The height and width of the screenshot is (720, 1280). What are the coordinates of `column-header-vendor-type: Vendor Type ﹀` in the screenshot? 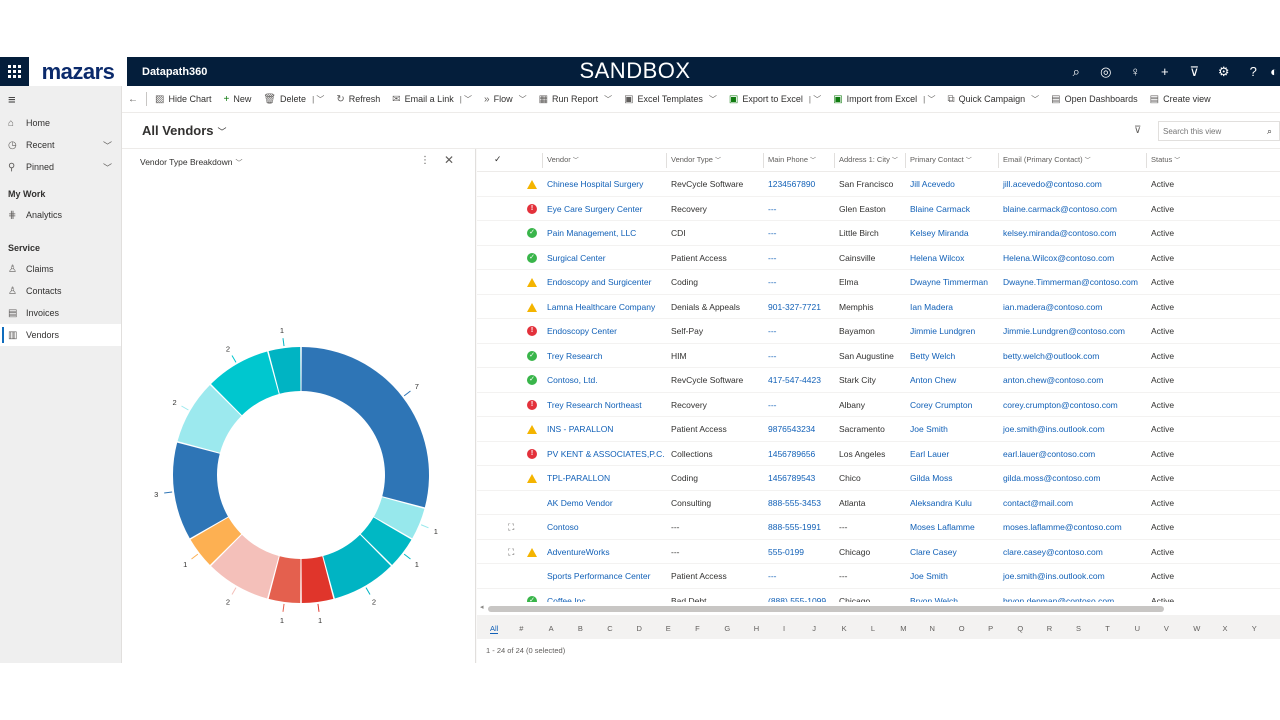 It's located at (696, 159).